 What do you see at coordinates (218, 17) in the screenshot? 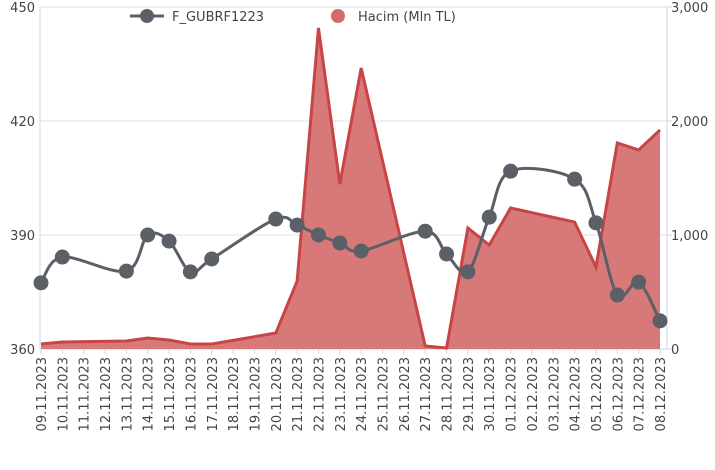
I see `legend-label: F_GUBRF1223` at bounding box center [218, 17].